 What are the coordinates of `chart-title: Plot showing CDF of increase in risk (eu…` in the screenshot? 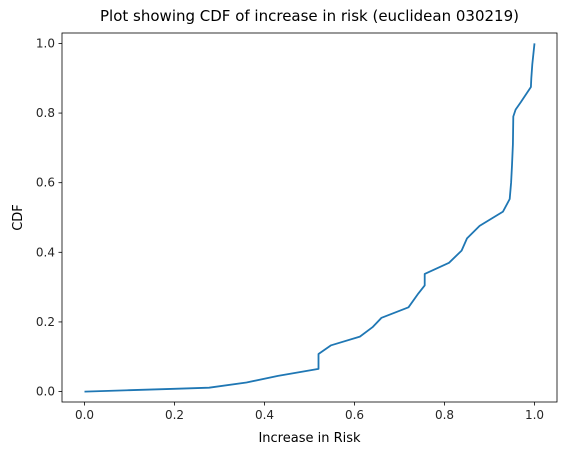 It's located at (309, 16).